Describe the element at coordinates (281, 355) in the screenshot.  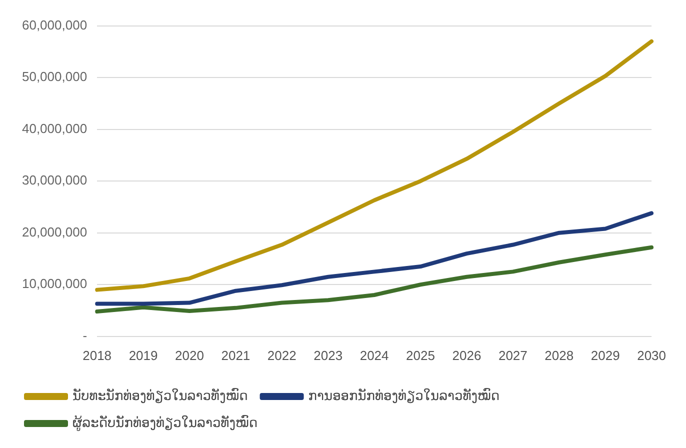
I see `x-tick-label: 2022` at that location.